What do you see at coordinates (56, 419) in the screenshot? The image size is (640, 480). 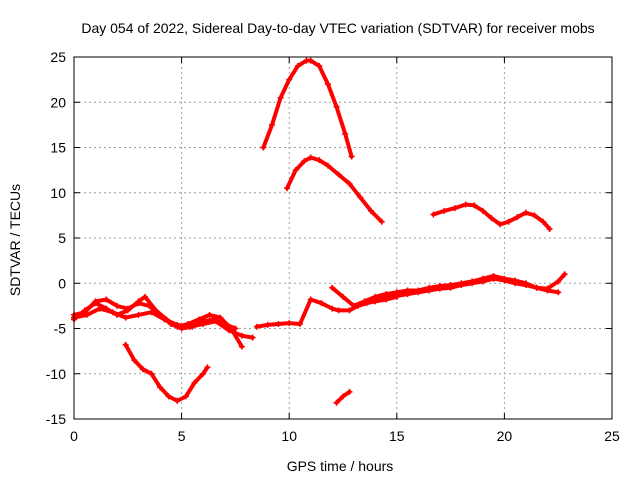 I see `y-tick-label: -15` at bounding box center [56, 419].